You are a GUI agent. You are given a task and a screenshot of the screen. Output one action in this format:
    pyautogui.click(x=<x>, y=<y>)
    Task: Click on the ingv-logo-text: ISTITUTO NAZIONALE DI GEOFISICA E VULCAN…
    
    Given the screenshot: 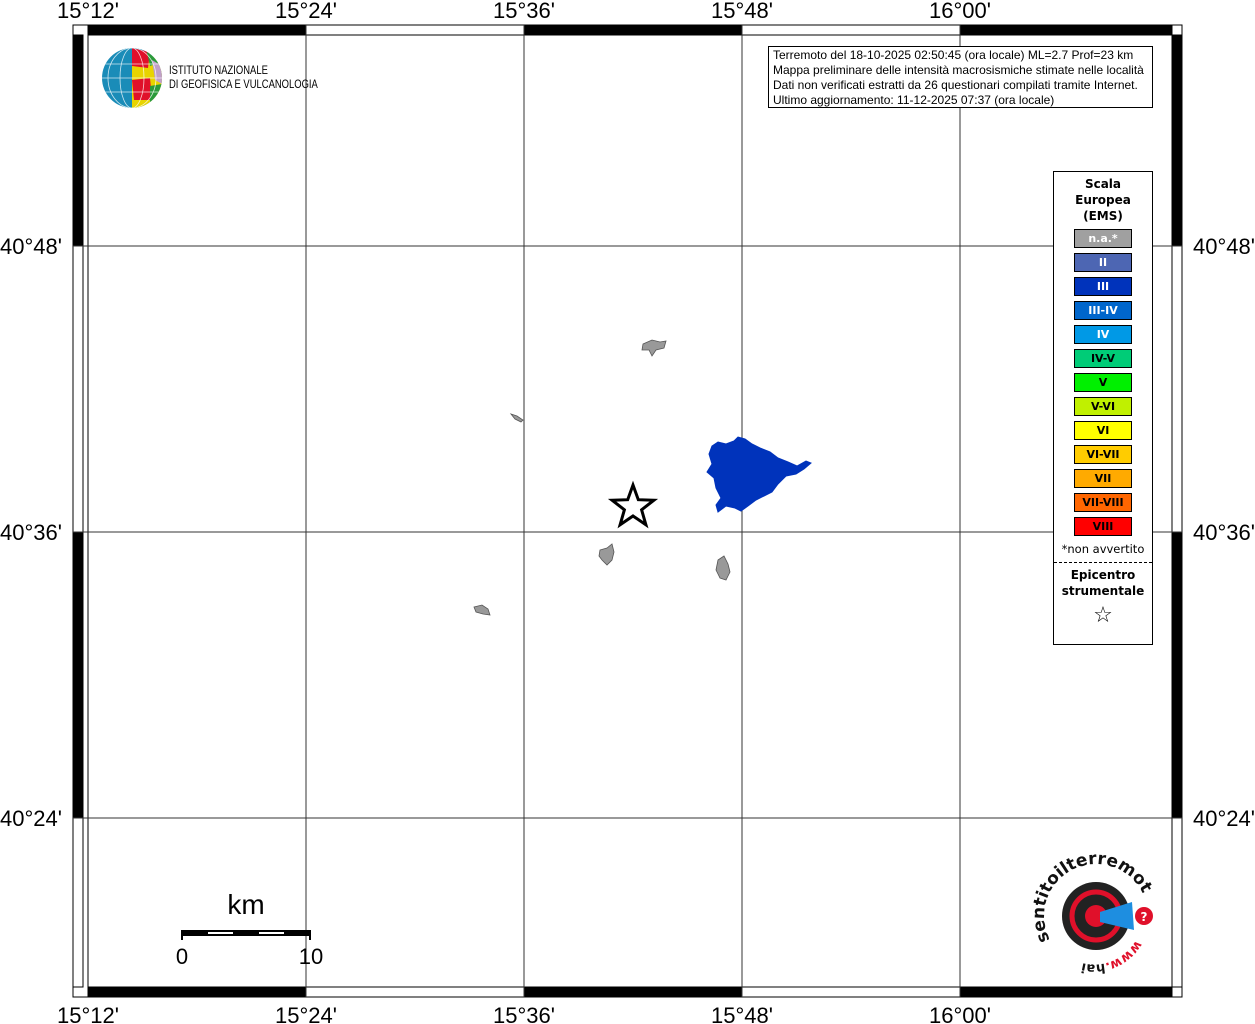 What is the action you would take?
    pyautogui.click(x=243, y=78)
    